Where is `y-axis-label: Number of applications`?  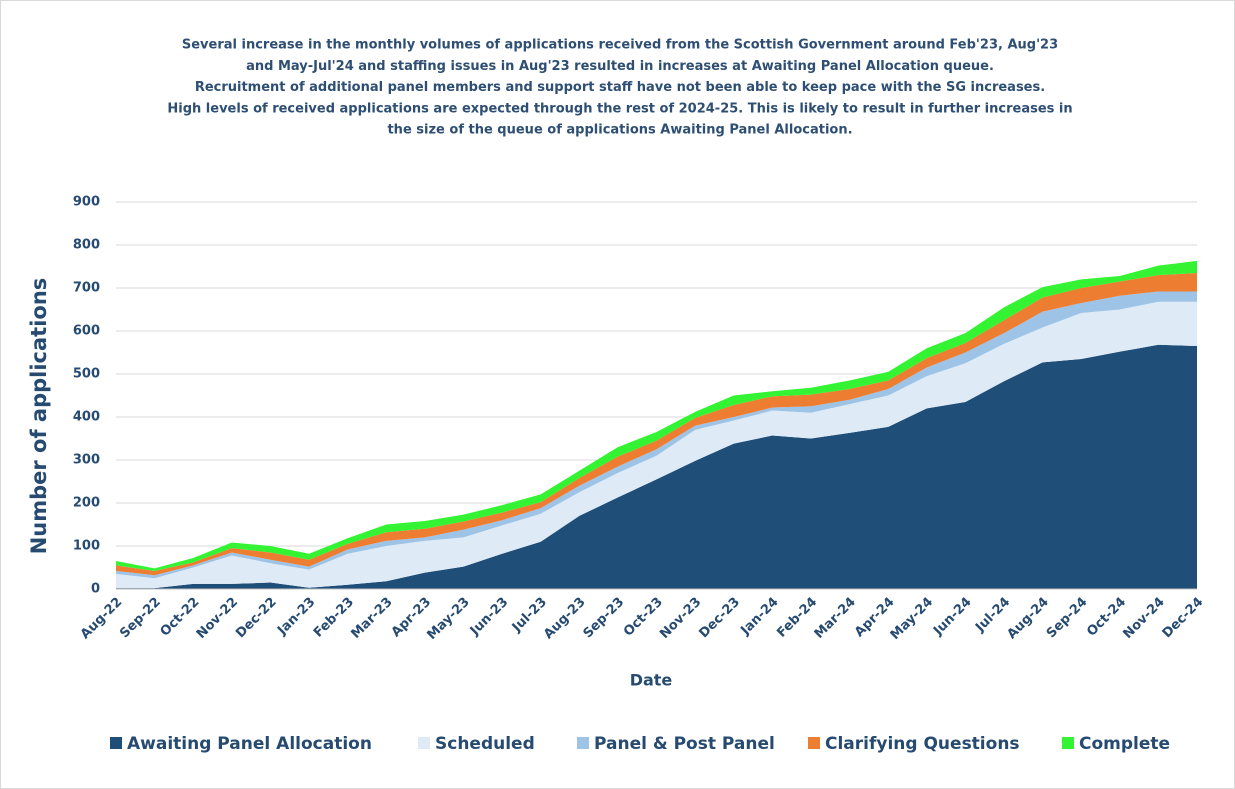 y-axis-label: Number of applications is located at coordinates (39, 416).